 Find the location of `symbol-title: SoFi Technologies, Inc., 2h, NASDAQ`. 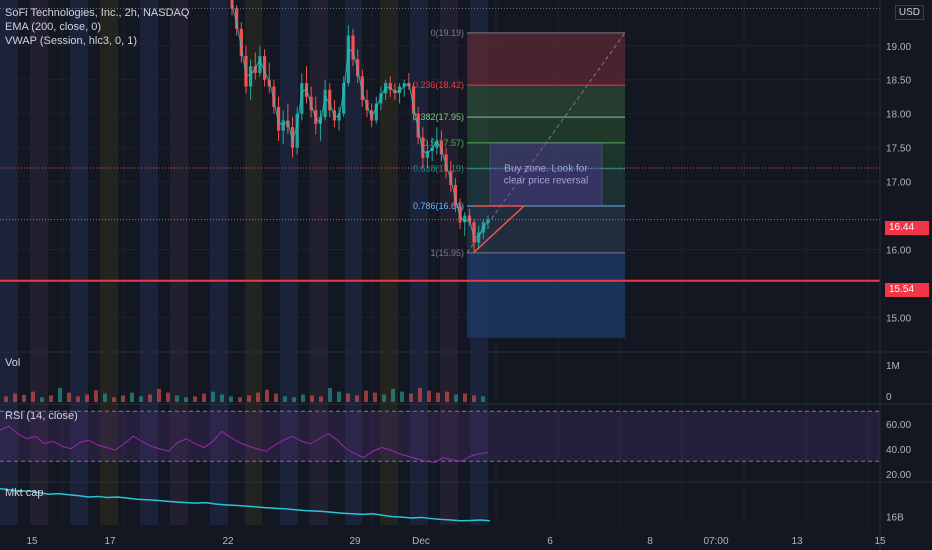

symbol-title: SoFi Technologies, Inc., 2h, NASDAQ is located at coordinates (97, 13).